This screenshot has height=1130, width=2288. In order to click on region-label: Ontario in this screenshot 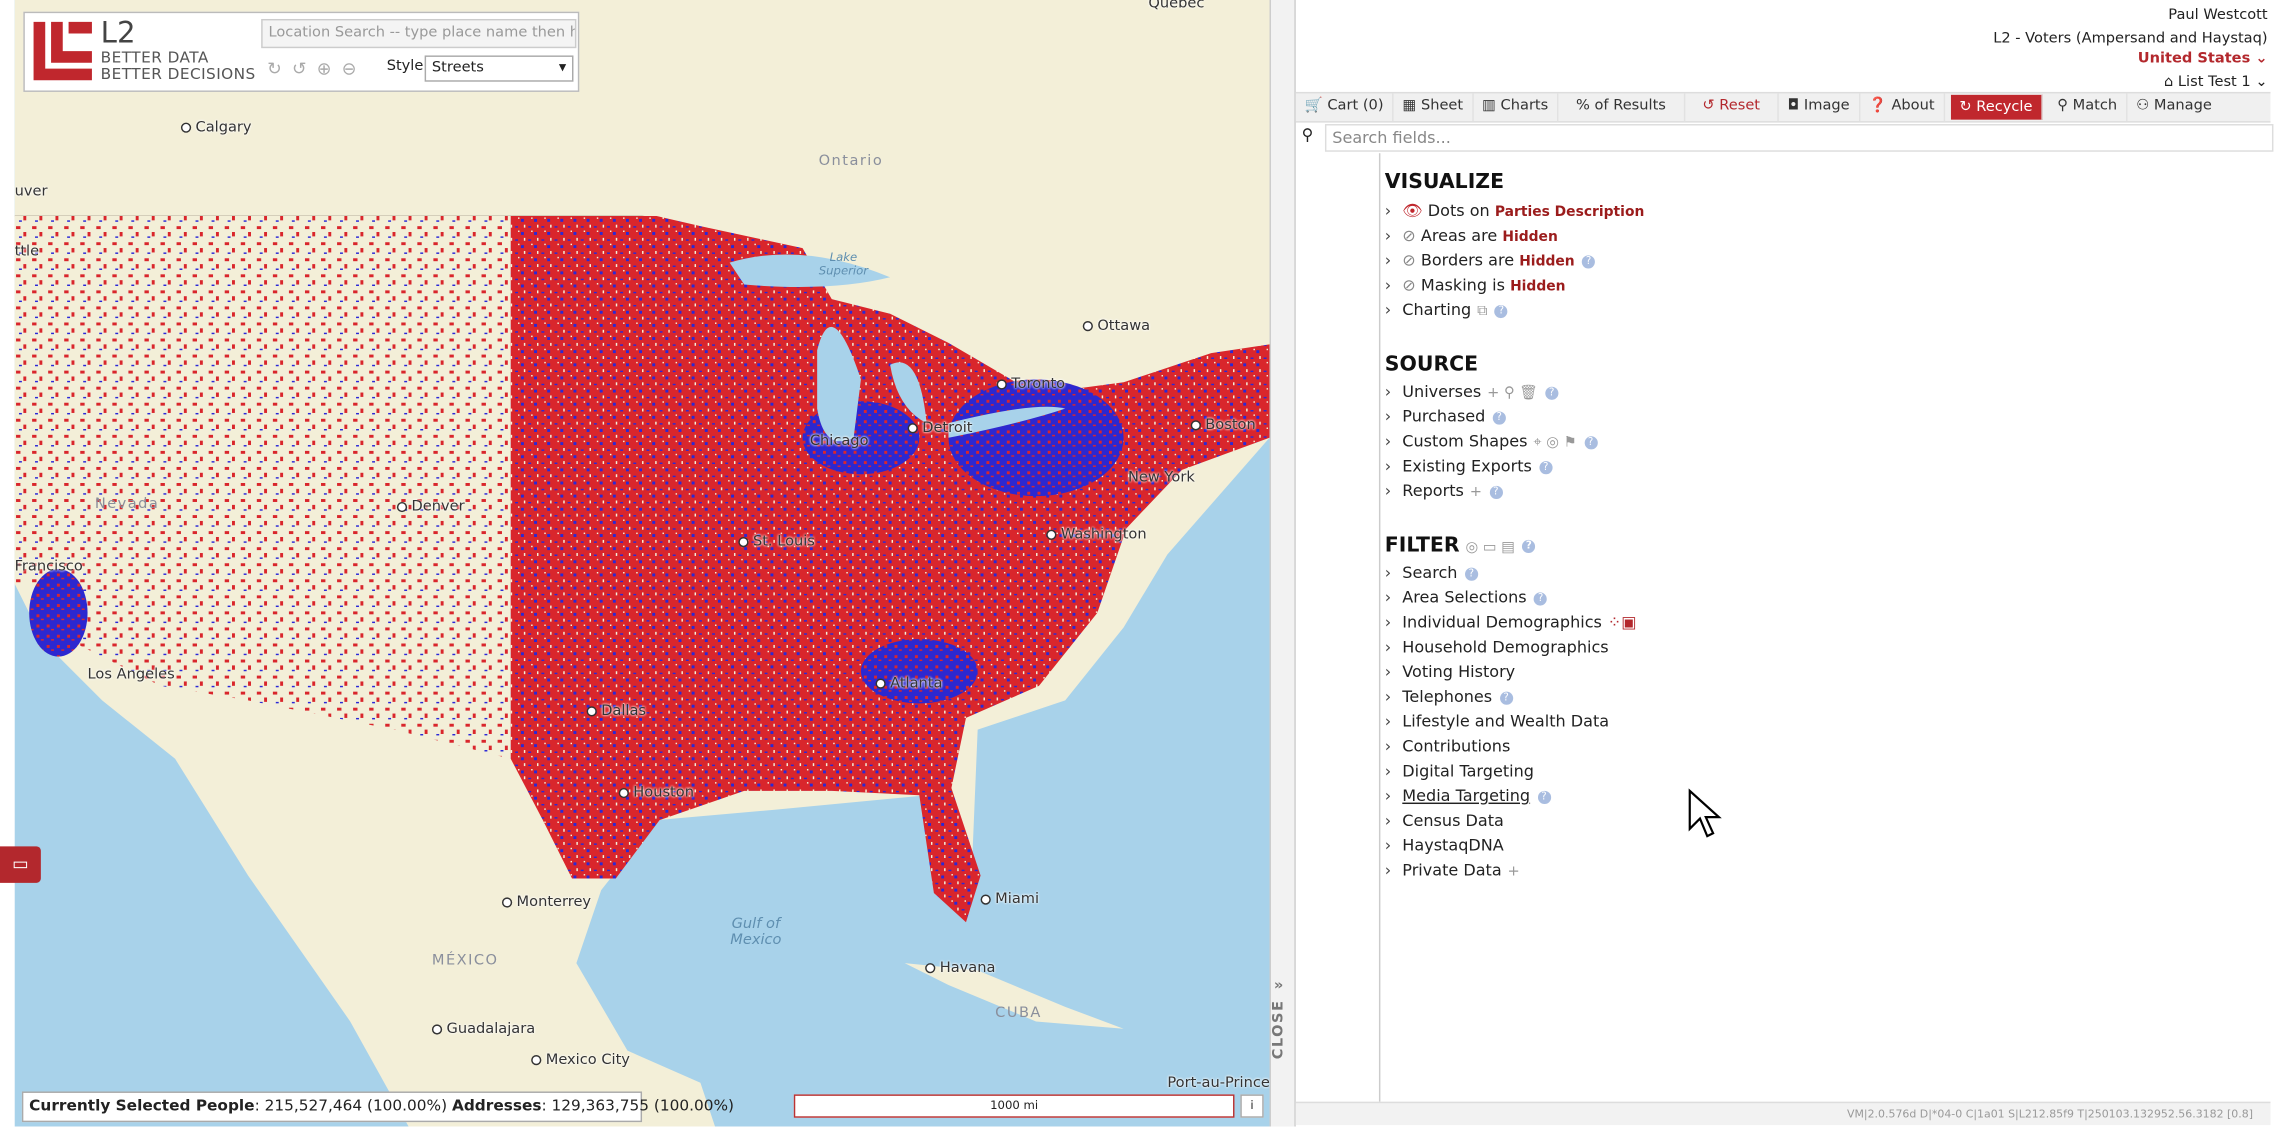, I will do `click(851, 161)`.